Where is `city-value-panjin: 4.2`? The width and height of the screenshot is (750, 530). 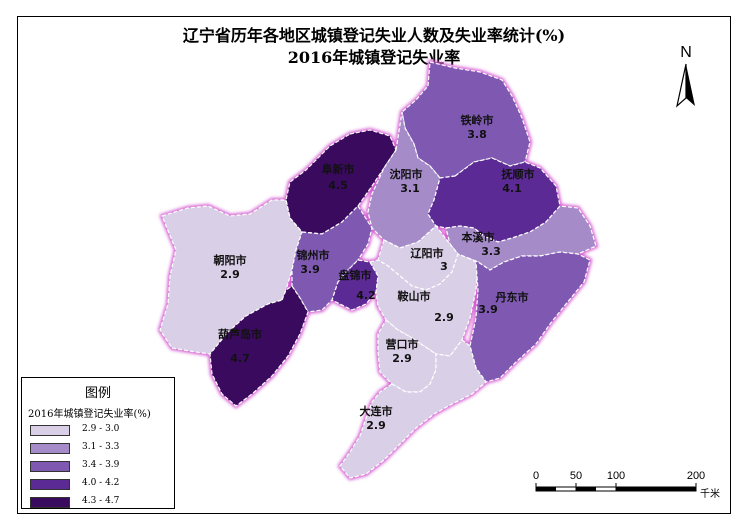 city-value-panjin: 4.2 is located at coordinates (366, 295).